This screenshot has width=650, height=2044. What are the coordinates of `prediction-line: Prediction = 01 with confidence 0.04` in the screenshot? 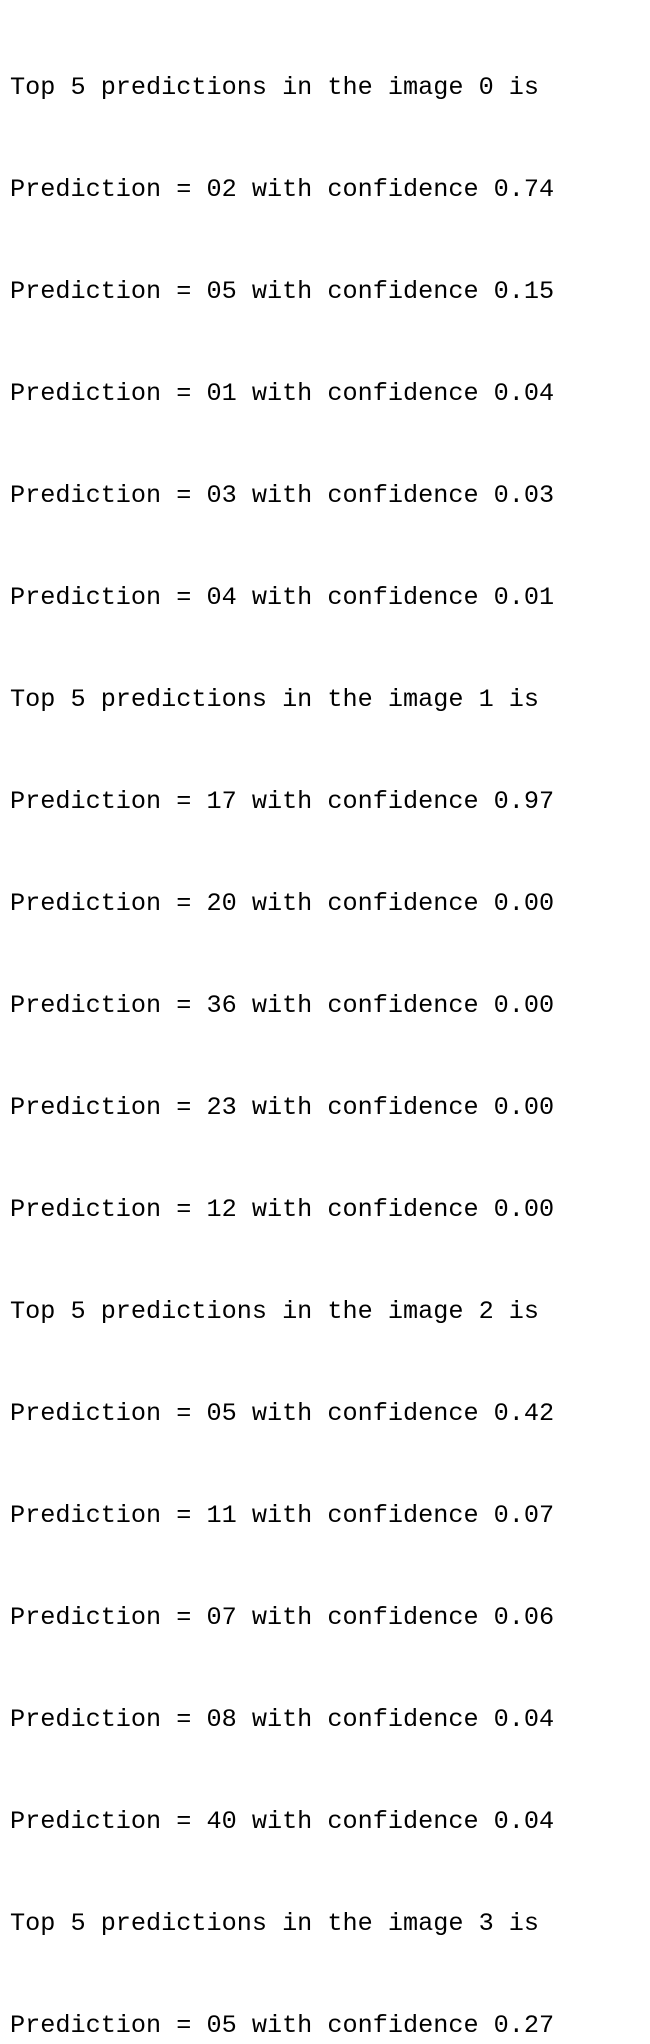 It's located at (282, 393).